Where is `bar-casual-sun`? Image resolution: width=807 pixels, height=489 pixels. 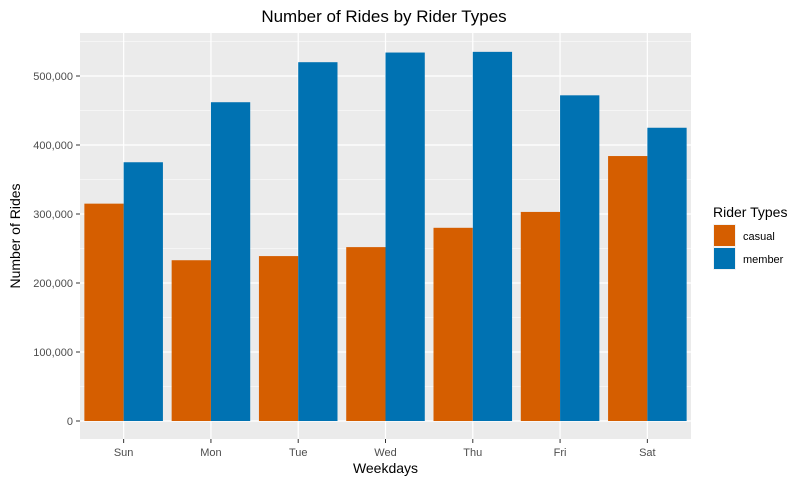
bar-casual-sun is located at coordinates (104, 312).